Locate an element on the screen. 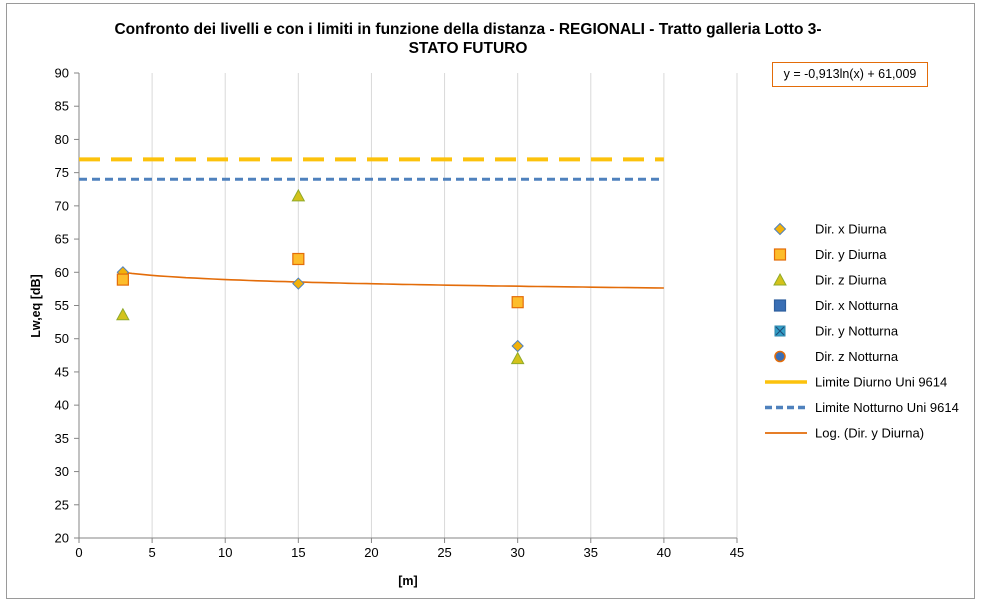 This screenshot has width=981, height=604. legend-swatch-x-square-cross is located at coordinates (780, 331).